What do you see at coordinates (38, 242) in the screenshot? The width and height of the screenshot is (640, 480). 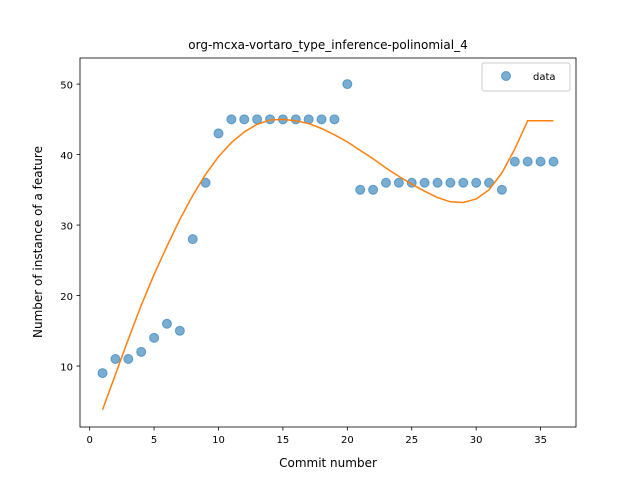 I see `y-axis-label: Number of instance of a feature` at bounding box center [38, 242].